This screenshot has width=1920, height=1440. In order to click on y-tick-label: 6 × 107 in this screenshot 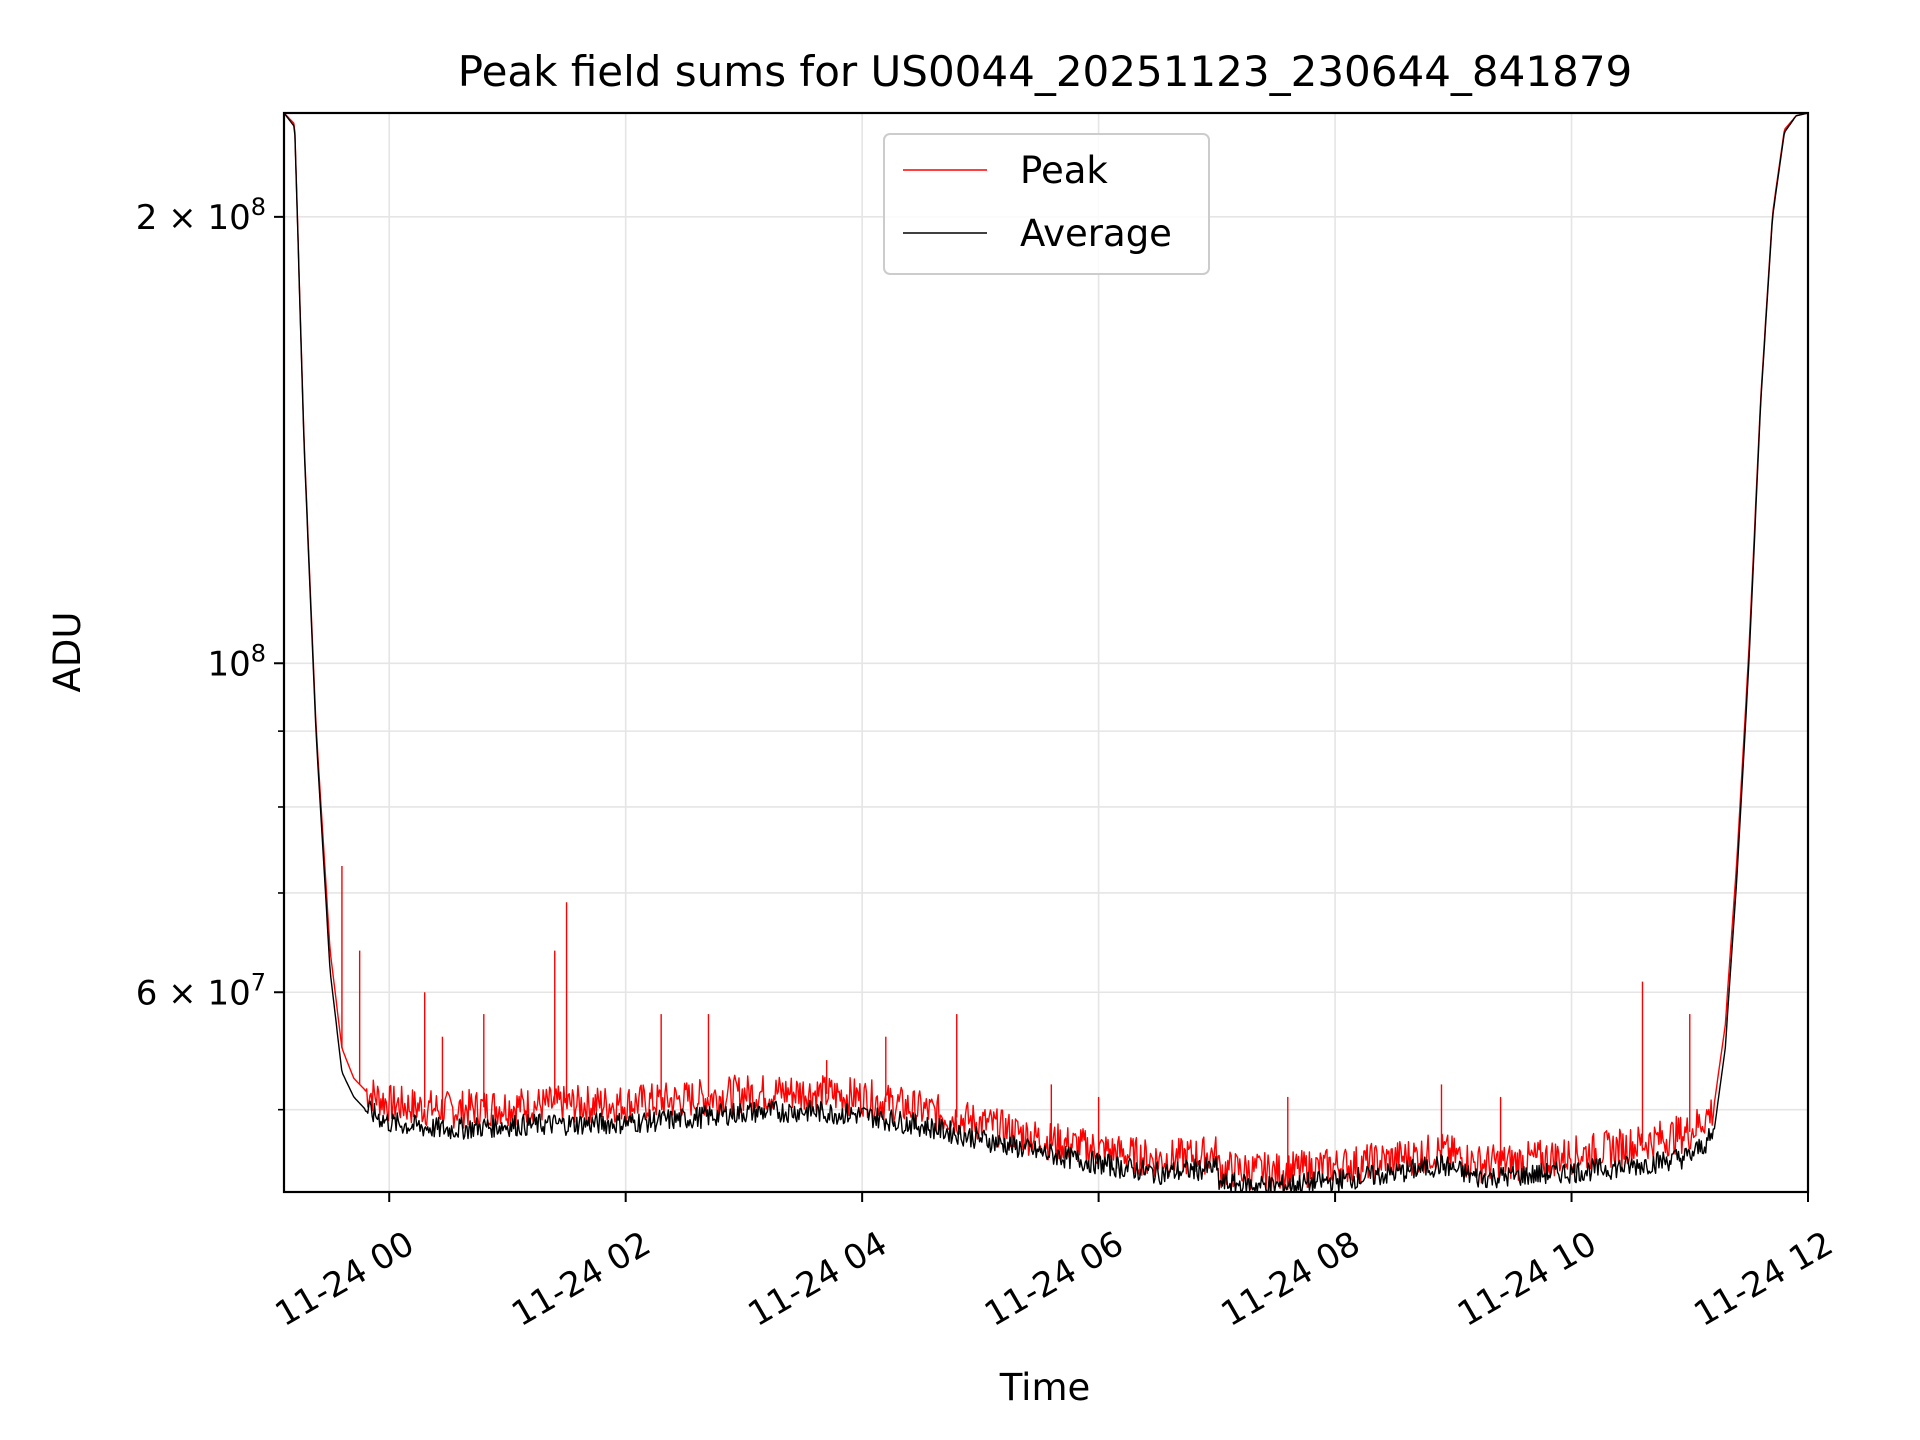, I will do `click(201, 990)`.